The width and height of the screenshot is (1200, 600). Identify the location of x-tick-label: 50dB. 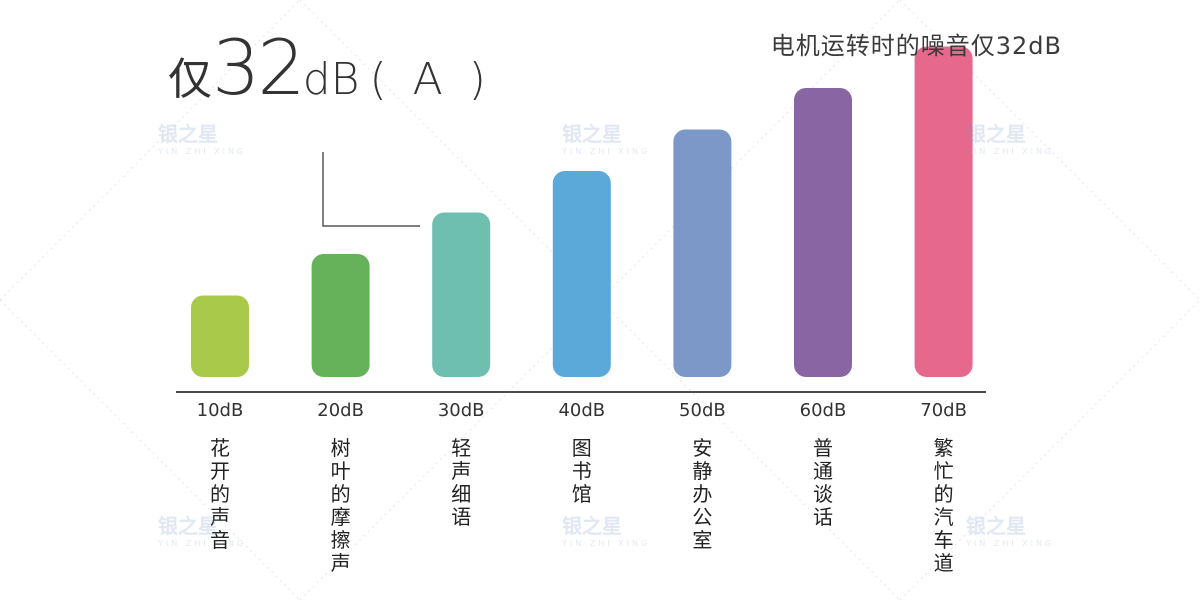
(702, 410).